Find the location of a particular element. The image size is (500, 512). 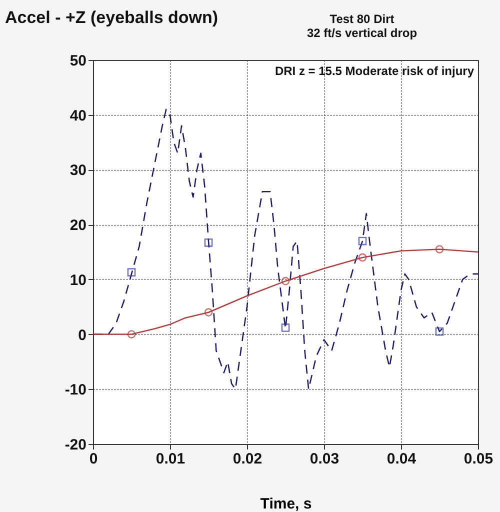

annotation: DRI z = 15.5 Moderate risk of injury is located at coordinates (374, 71).